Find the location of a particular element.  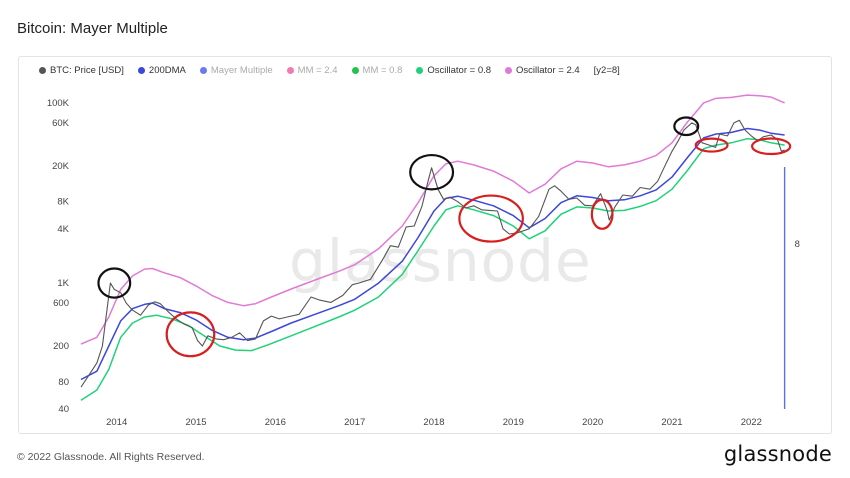

y-tick-label: 20K is located at coordinates (61, 166).